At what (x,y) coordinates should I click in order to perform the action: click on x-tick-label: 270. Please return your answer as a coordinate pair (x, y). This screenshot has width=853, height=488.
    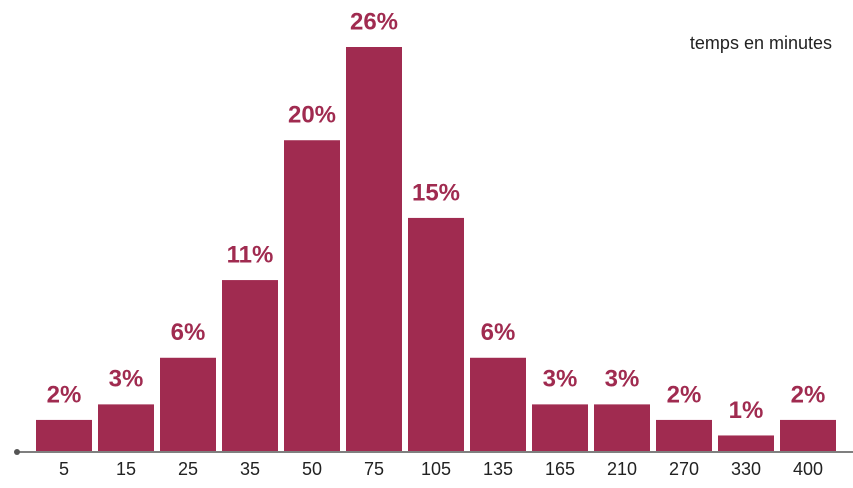
    Looking at the image, I should click on (684, 469).